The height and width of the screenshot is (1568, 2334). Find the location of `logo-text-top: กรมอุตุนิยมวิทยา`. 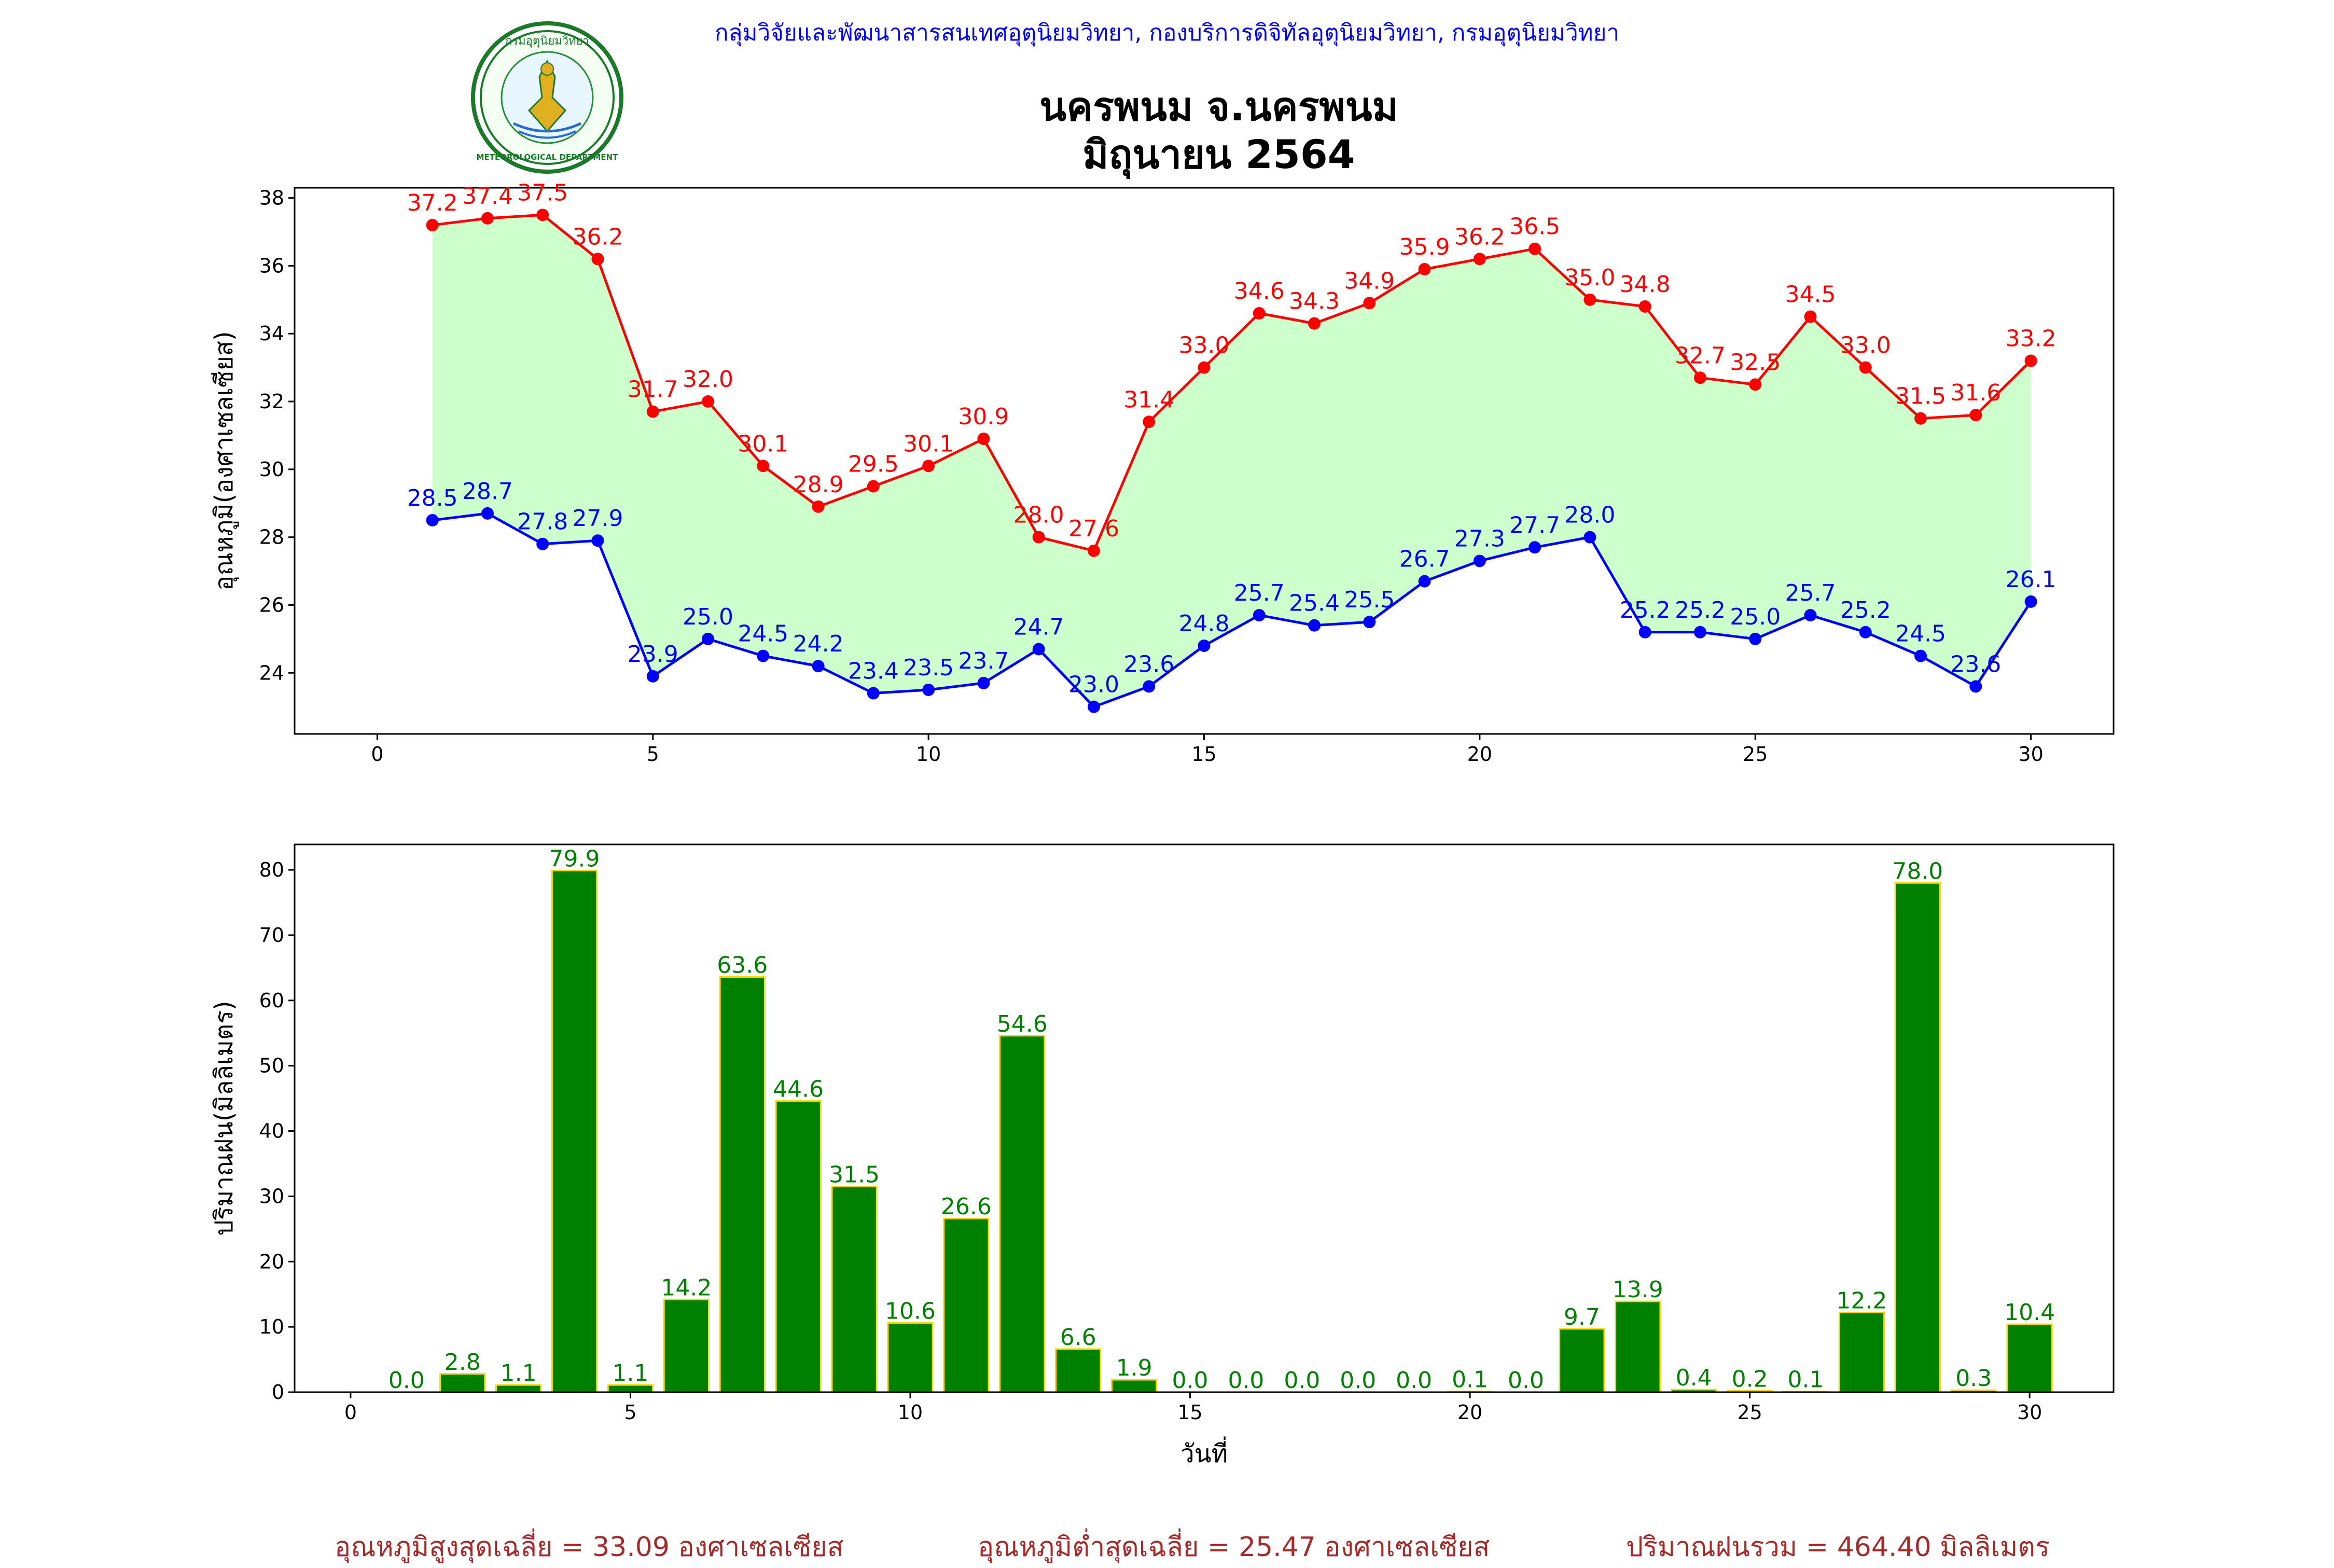

logo-text-top: กรมอุตุนิยมวิทยา is located at coordinates (547, 41).